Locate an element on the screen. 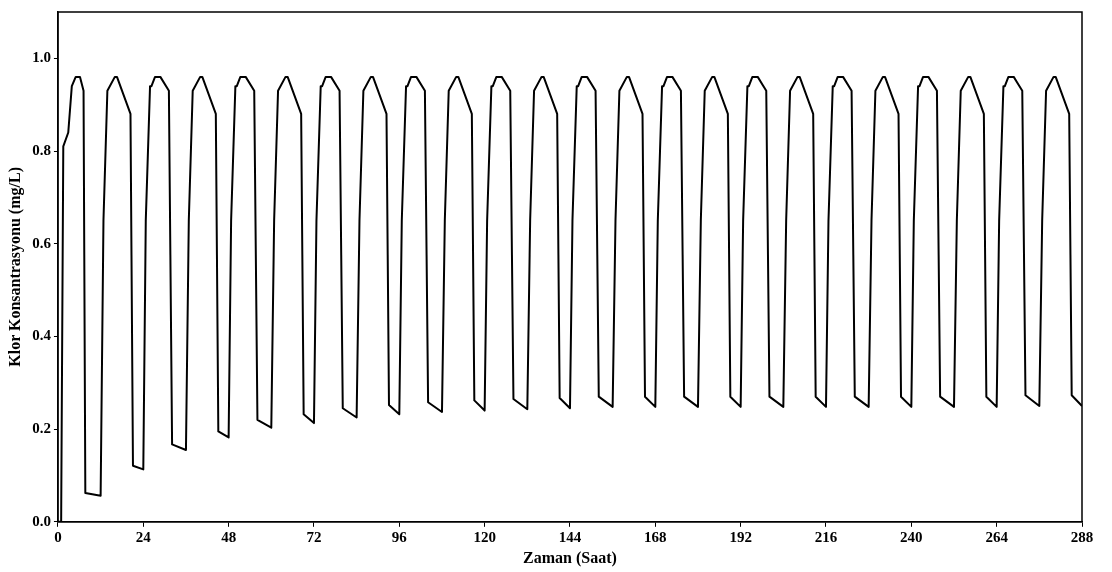  y-axis-title: Klor Konsantrasyonu (mg/L) is located at coordinates (14, 267).